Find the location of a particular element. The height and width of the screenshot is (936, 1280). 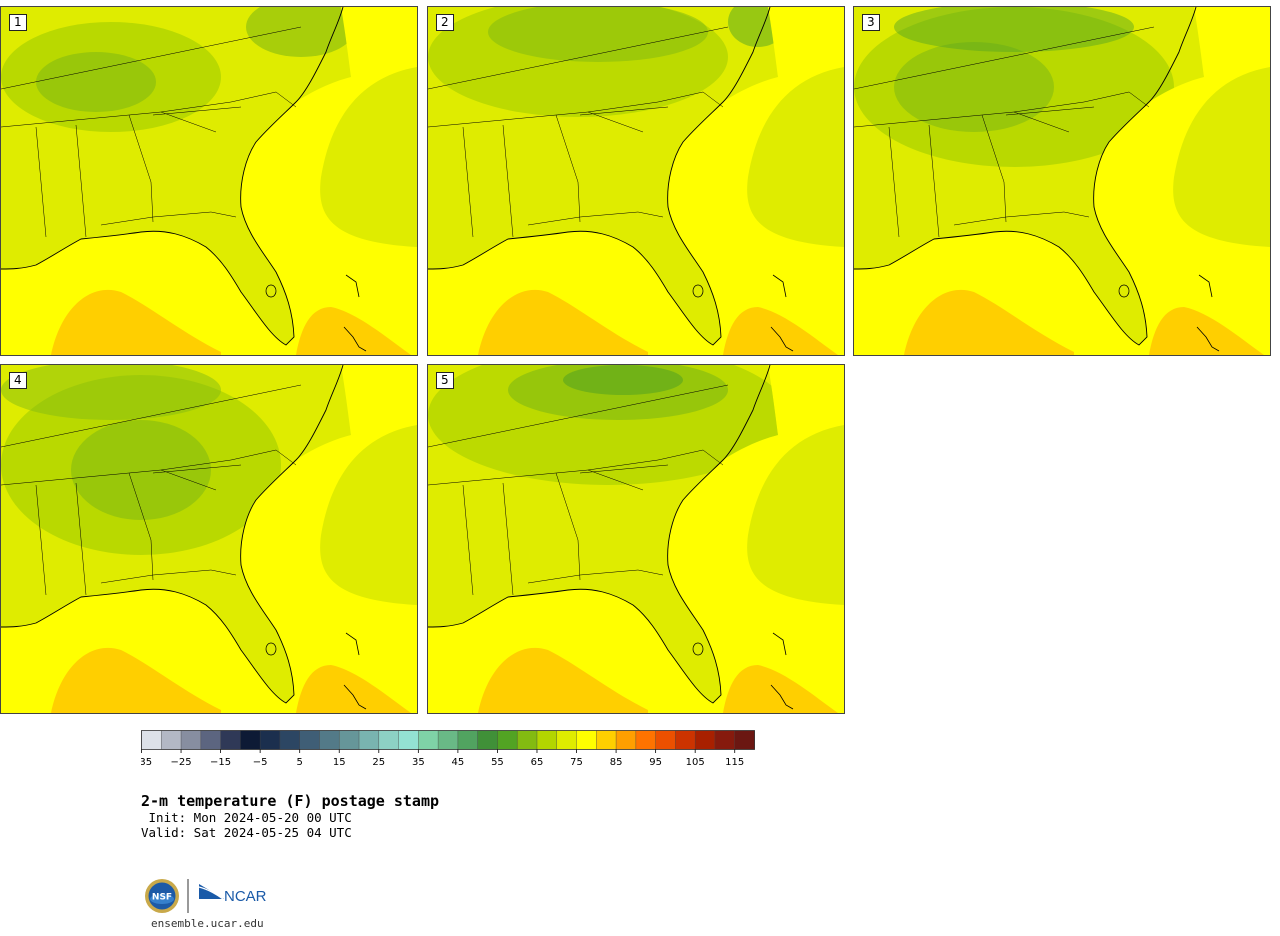

ncar-logo-text: NCAR is located at coordinates (245, 896).